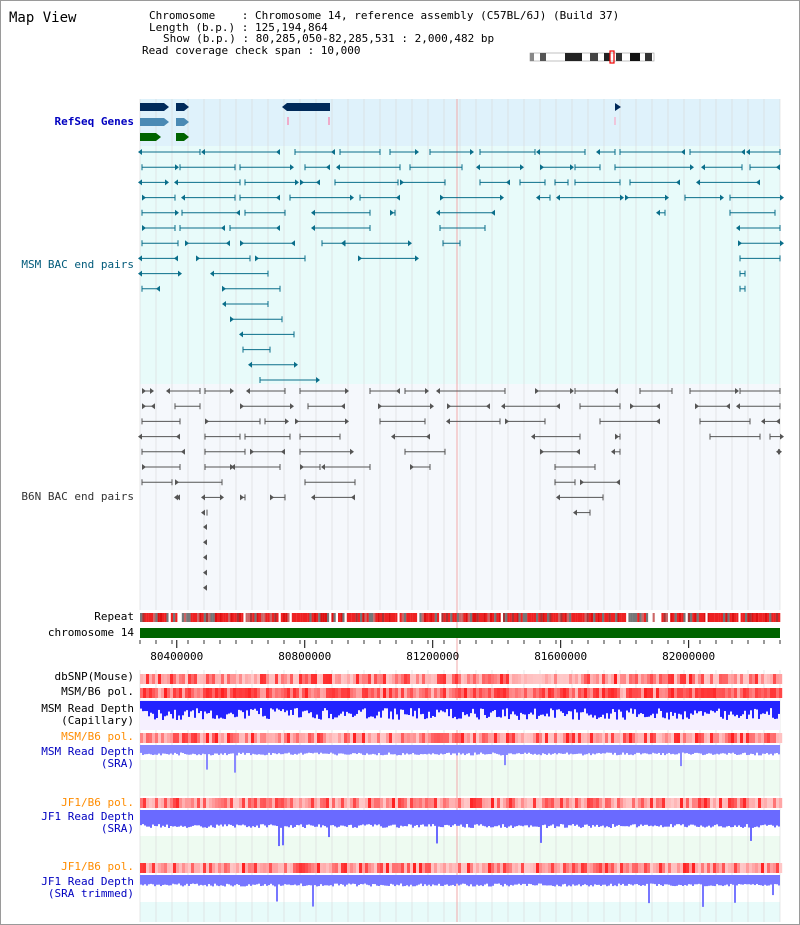 This screenshot has width=800, height=925. Describe the element at coordinates (97, 866) in the screenshot. I see `track-label-jf1-b6-pol-trimmed: JF1/B6 pol.` at that location.